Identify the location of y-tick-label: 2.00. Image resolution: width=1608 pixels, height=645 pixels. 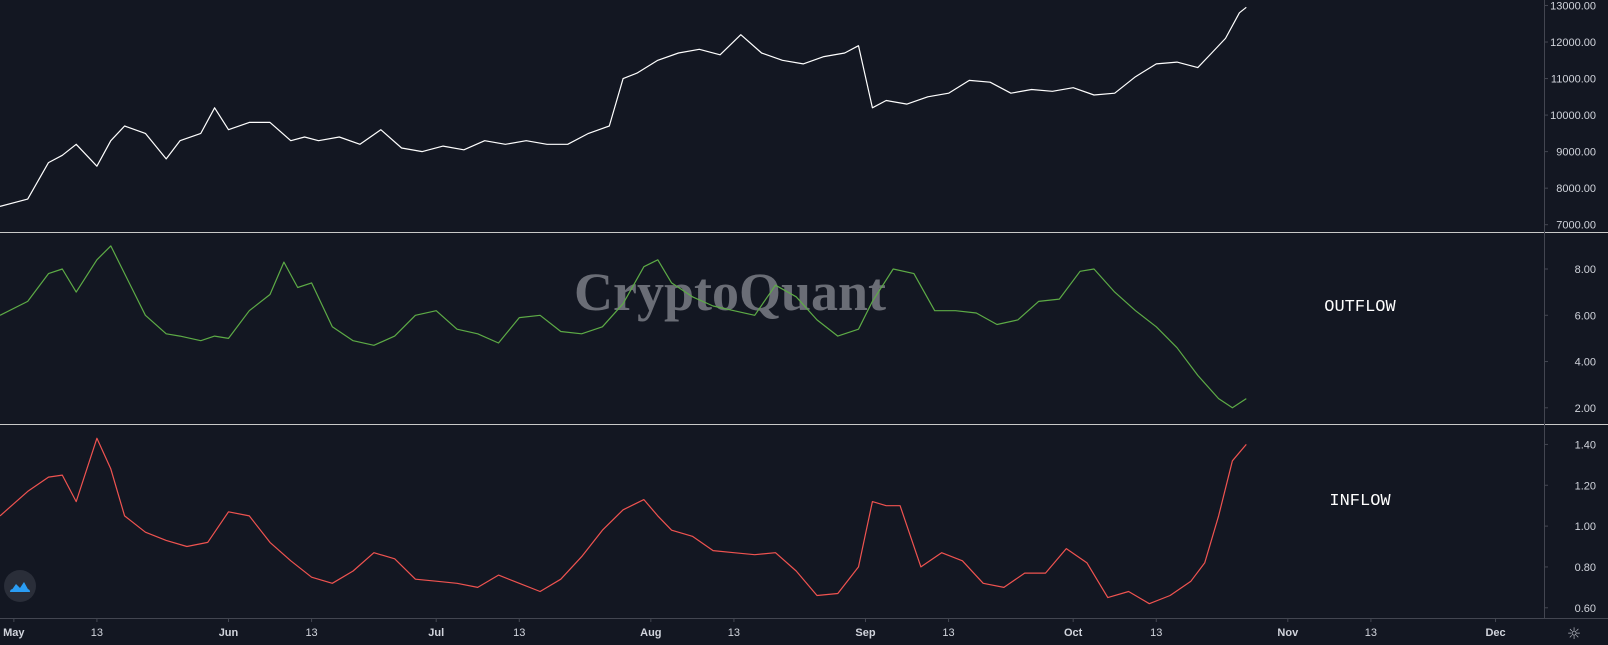
(1585, 409).